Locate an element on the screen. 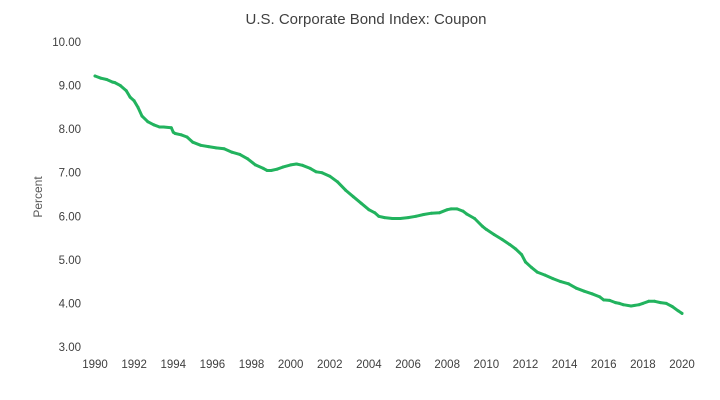 Image resolution: width=720 pixels, height=400 pixels. x-tick-label: 1998 is located at coordinates (252, 365).